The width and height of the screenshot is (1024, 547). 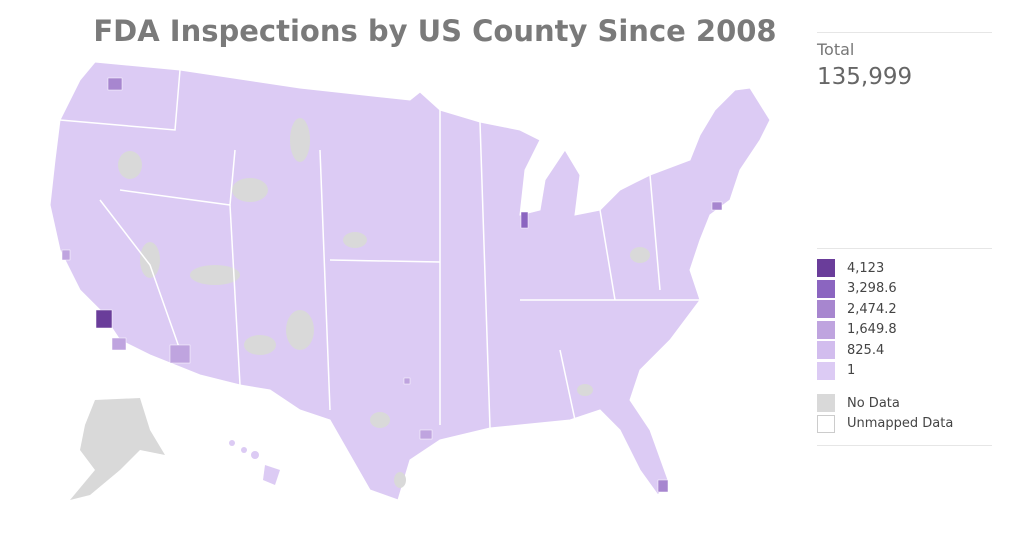 What do you see at coordinates (872, 309) in the screenshot?
I see `legend-label: 2,474.2` at bounding box center [872, 309].